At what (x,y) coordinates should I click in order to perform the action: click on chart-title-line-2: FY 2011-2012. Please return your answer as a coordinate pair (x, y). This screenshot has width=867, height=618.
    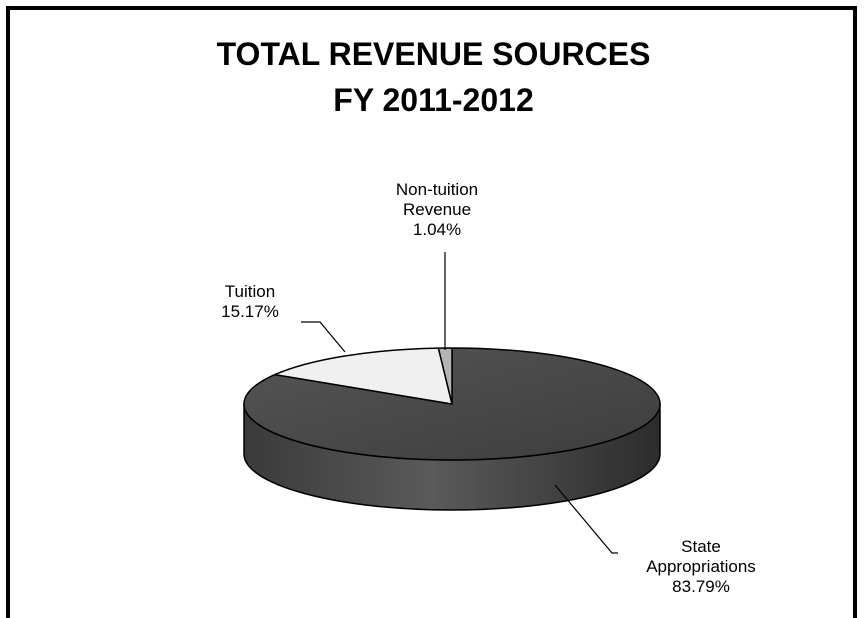
    Looking at the image, I should click on (433, 100).